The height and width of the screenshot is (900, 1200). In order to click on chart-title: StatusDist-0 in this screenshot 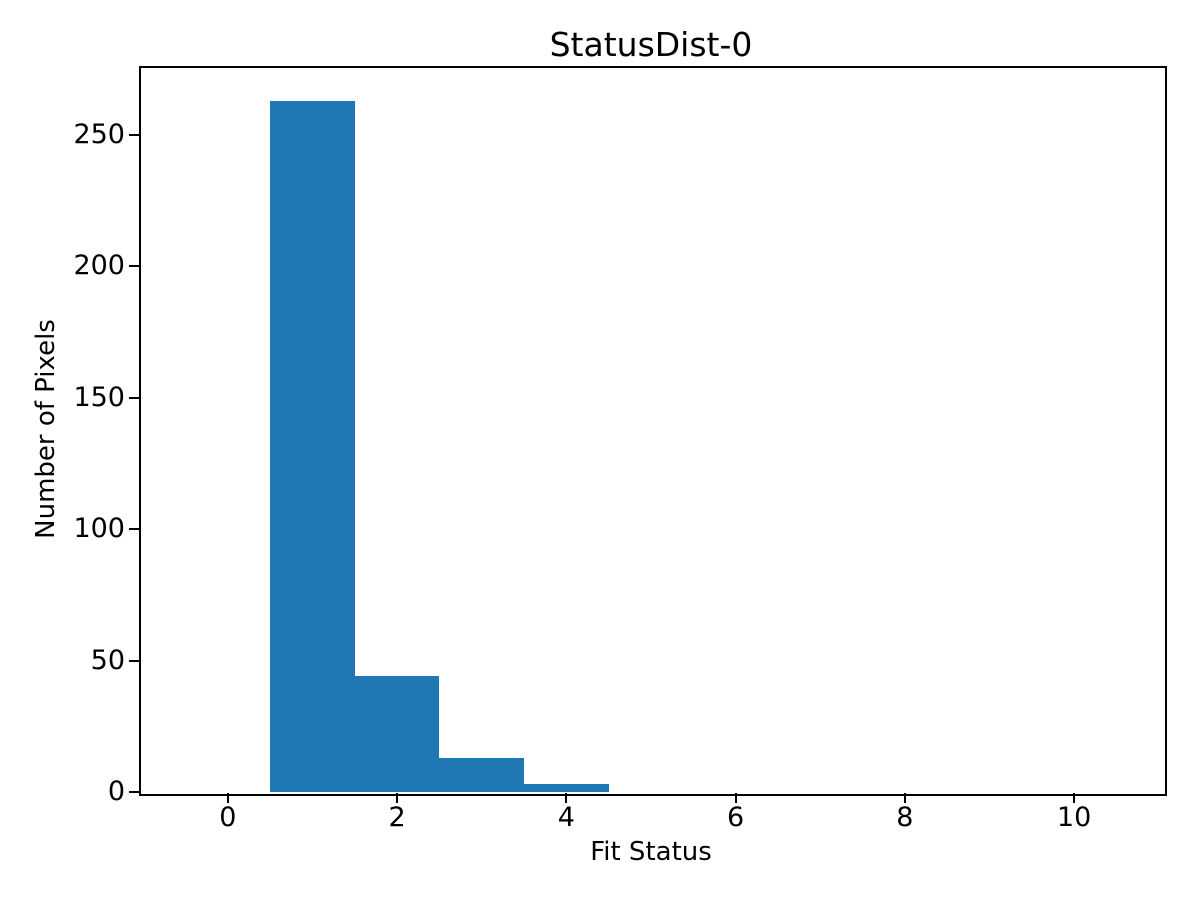, I will do `click(651, 44)`.